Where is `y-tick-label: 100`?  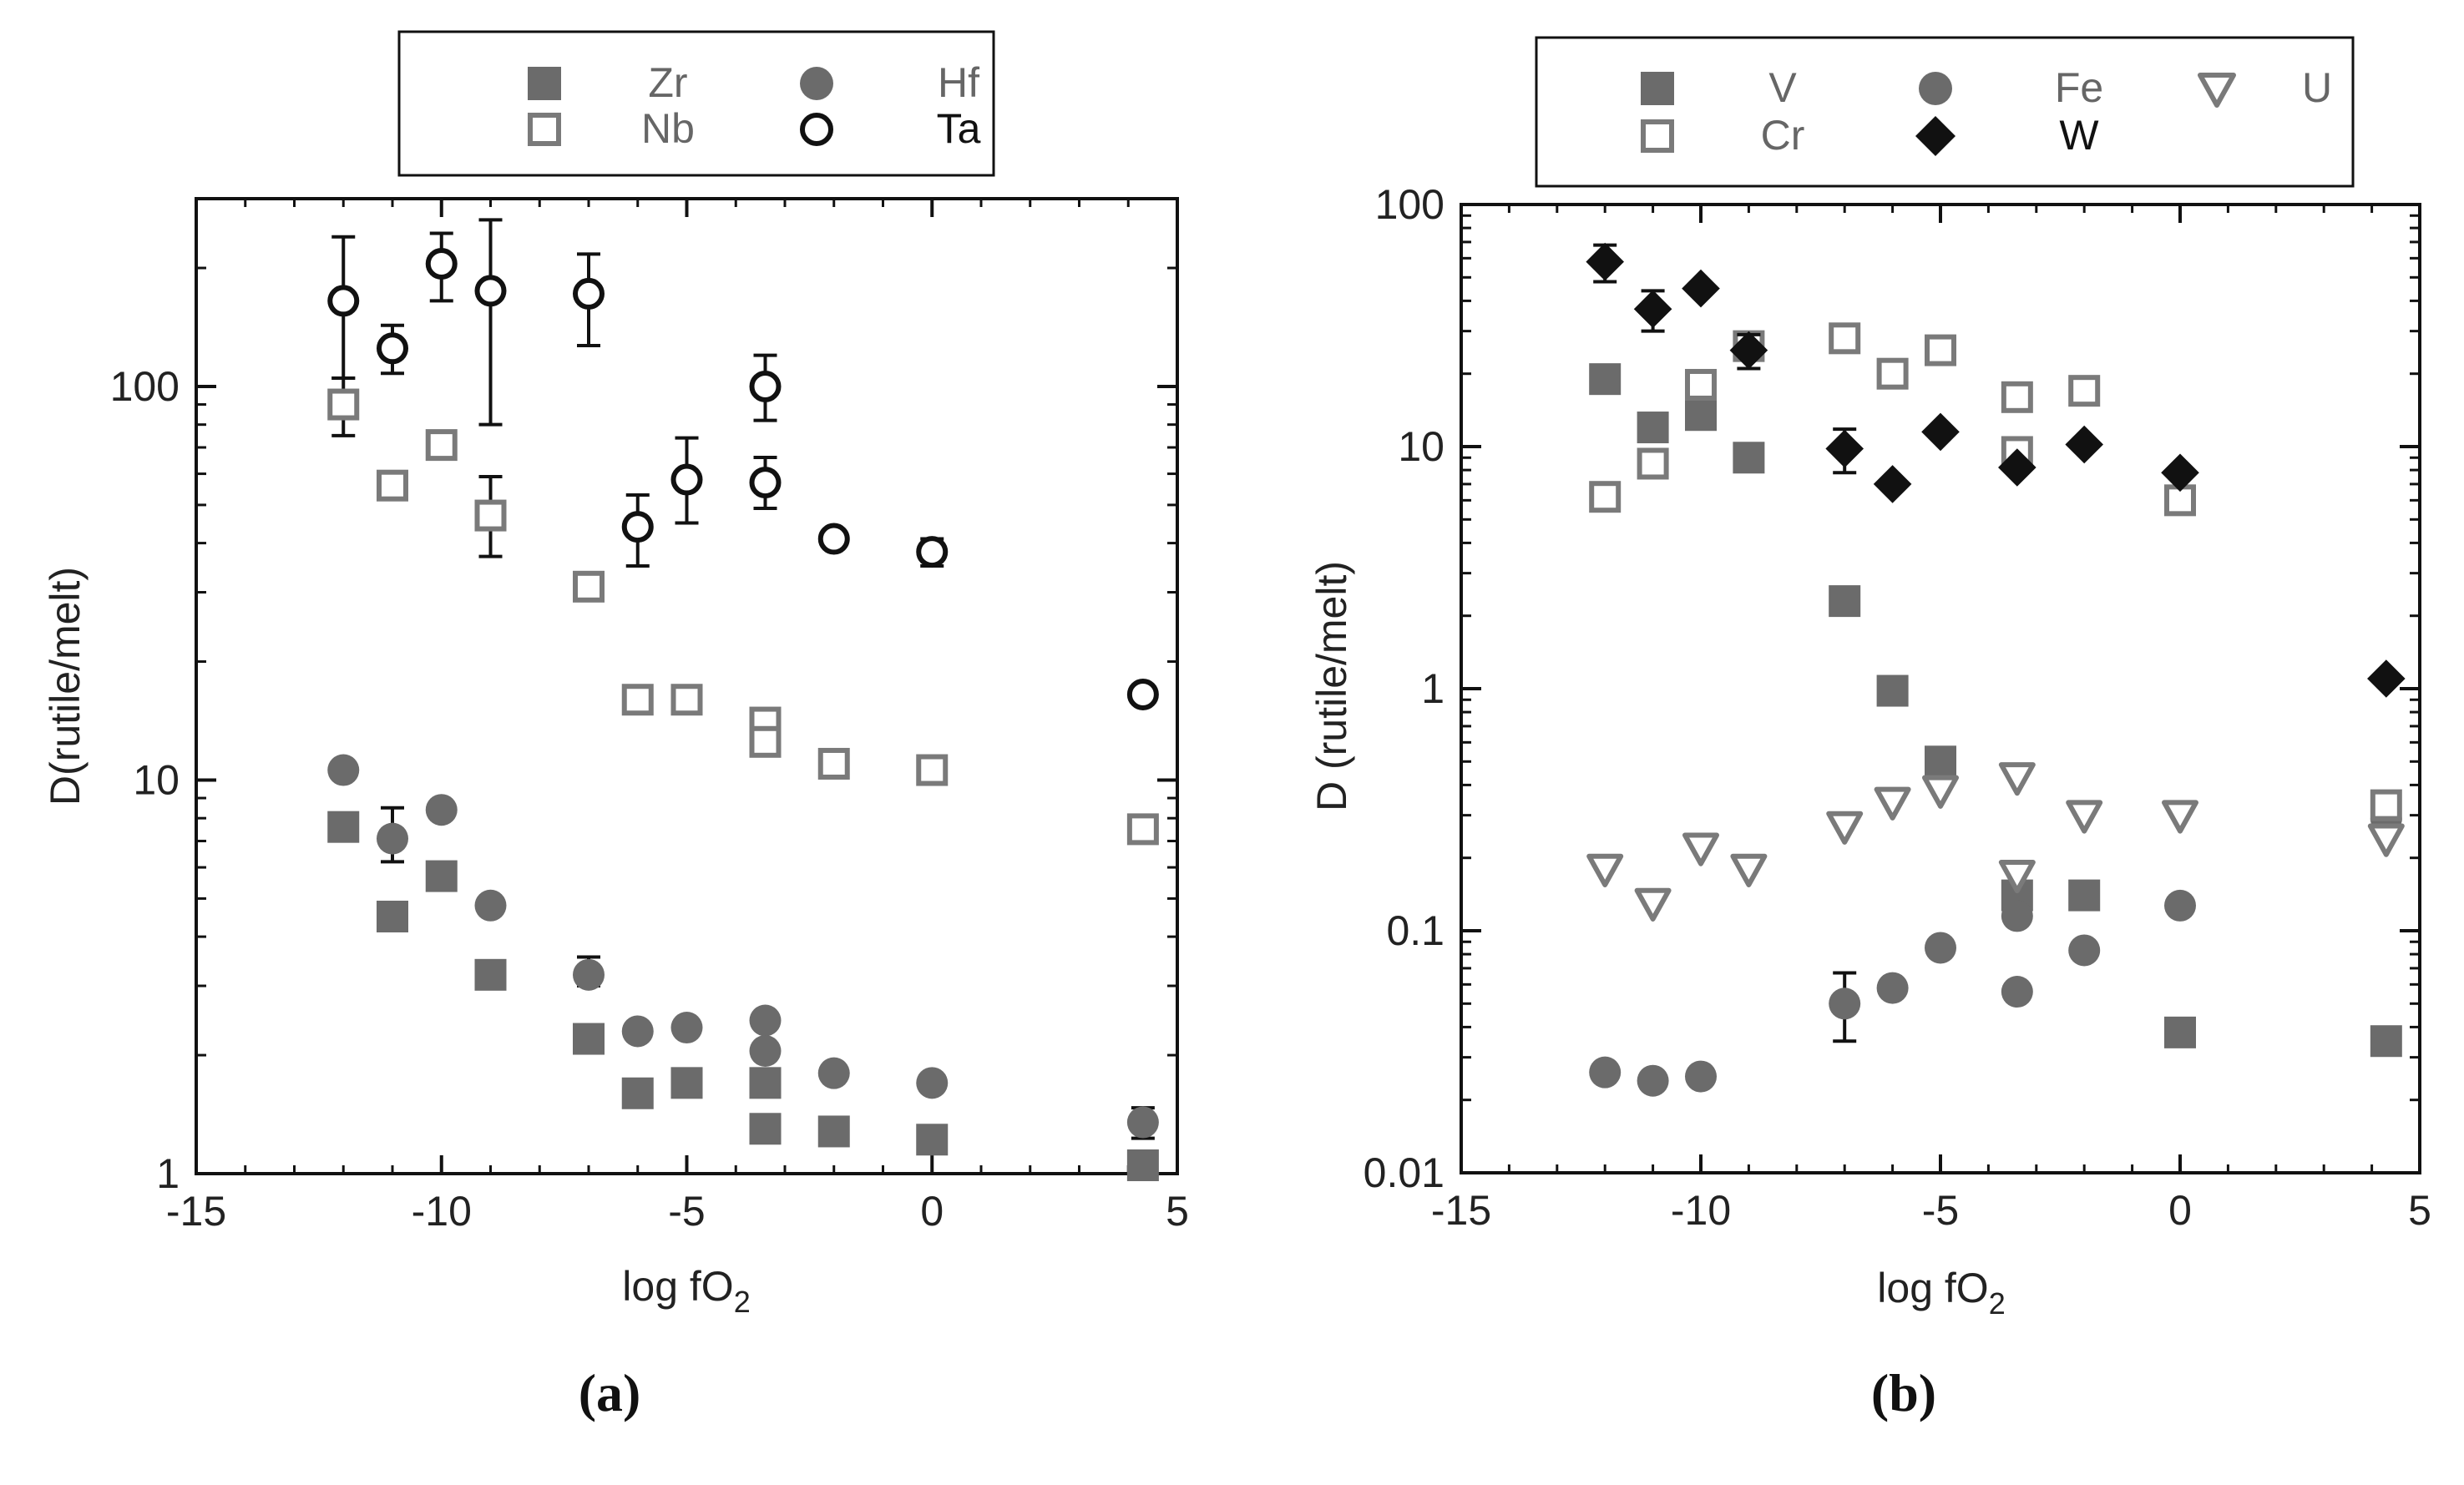
y-tick-label: 100 is located at coordinates (145, 386).